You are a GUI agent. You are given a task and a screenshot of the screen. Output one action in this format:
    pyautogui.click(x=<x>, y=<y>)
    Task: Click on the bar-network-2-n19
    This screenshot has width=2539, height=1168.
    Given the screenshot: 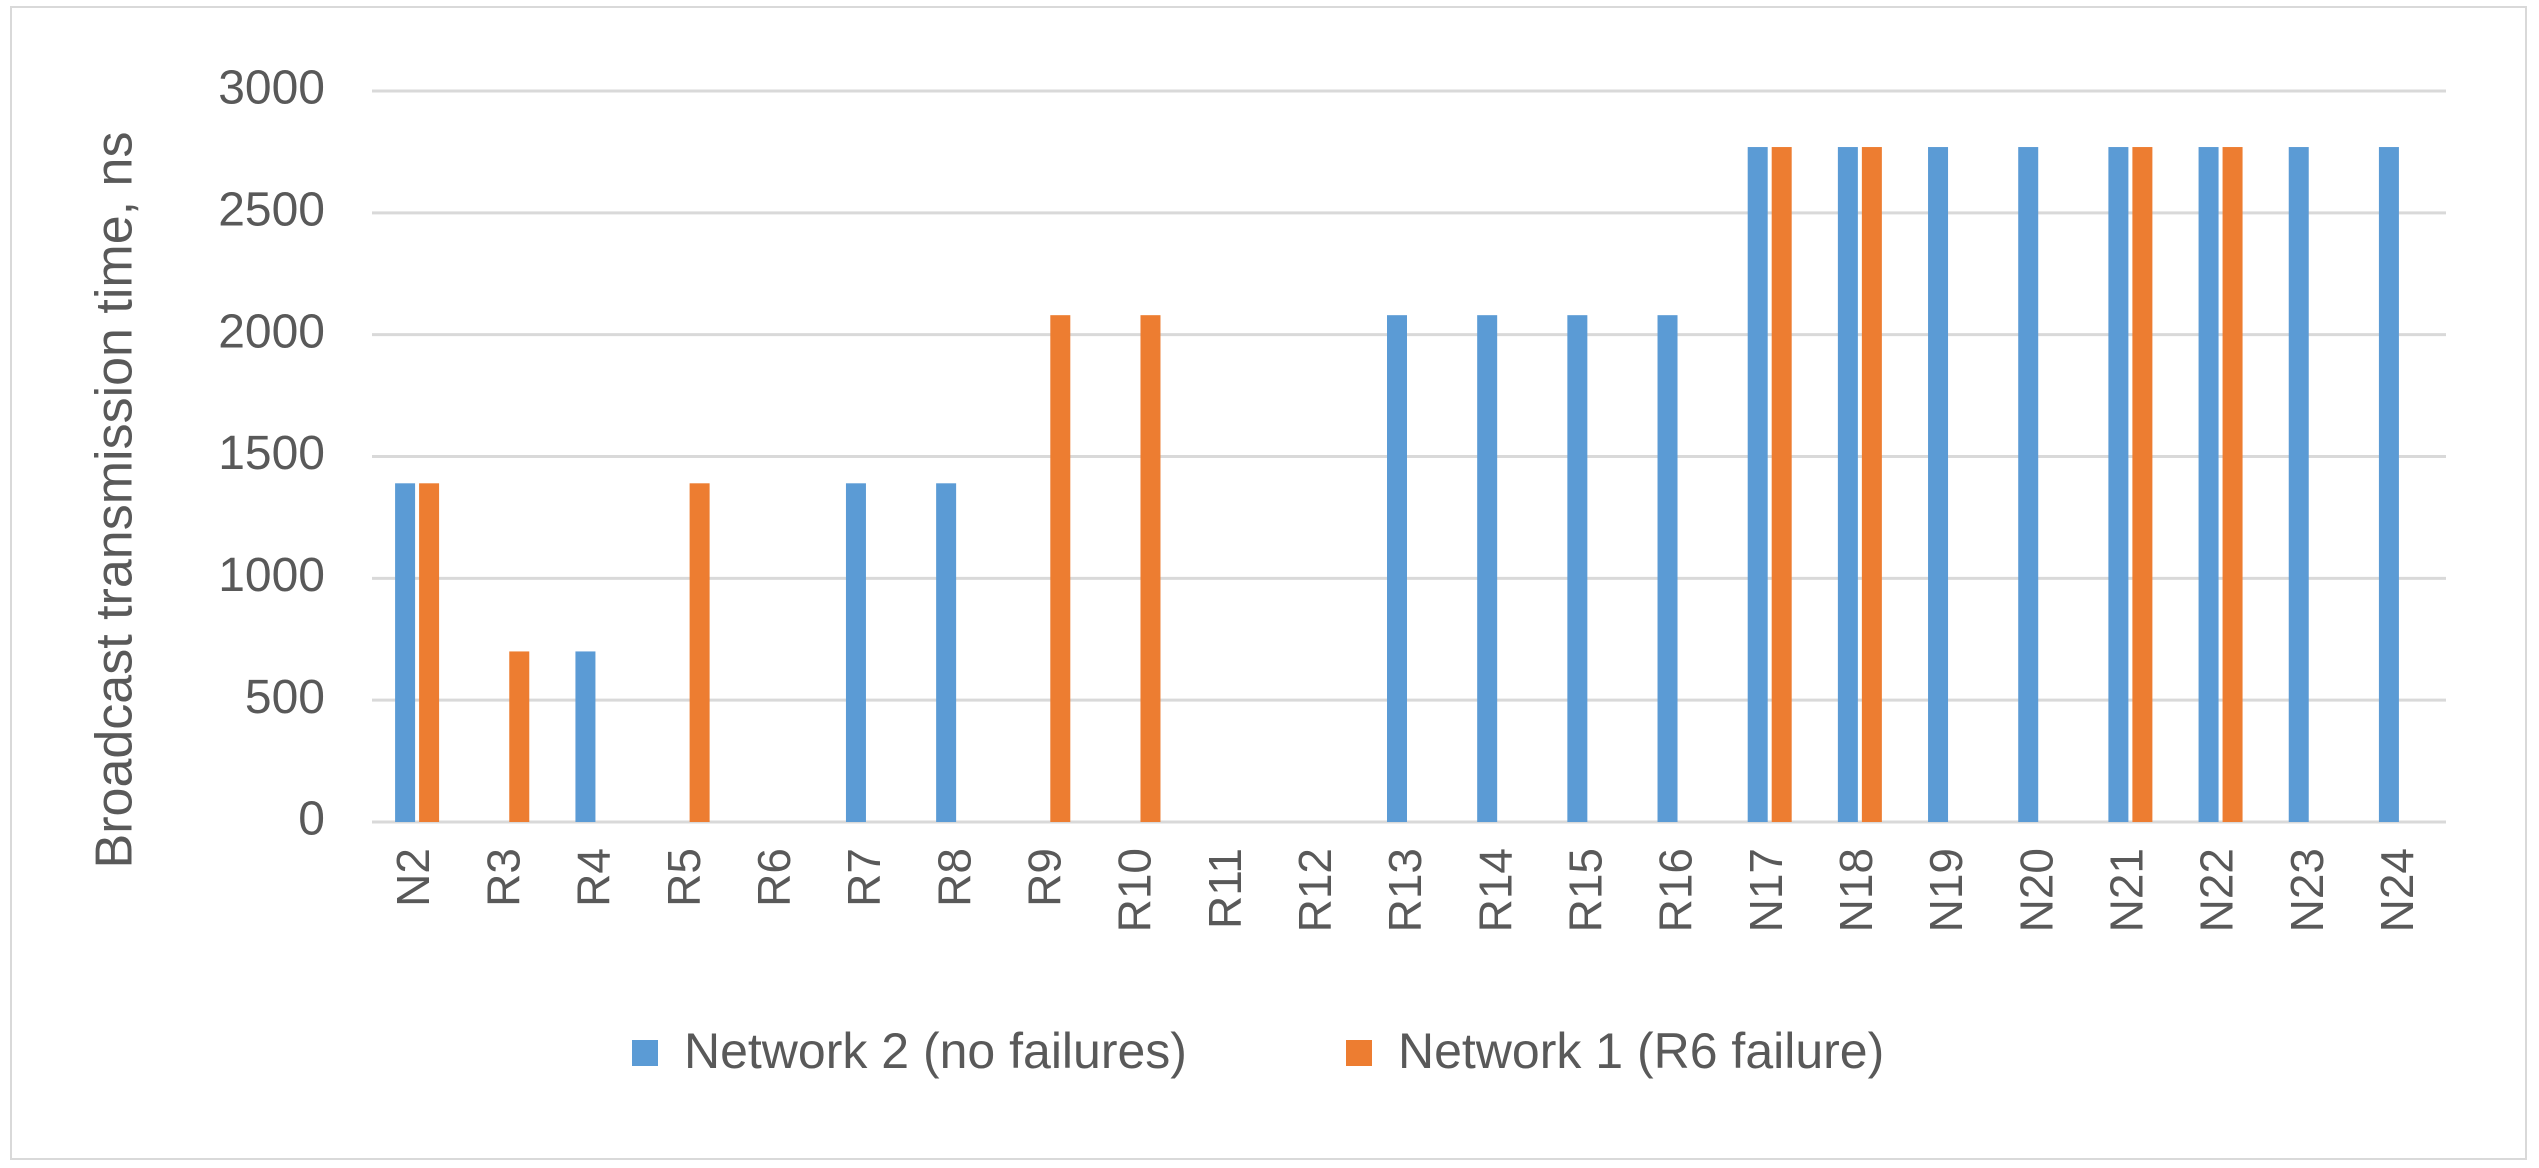 What is the action you would take?
    pyautogui.click(x=1938, y=484)
    